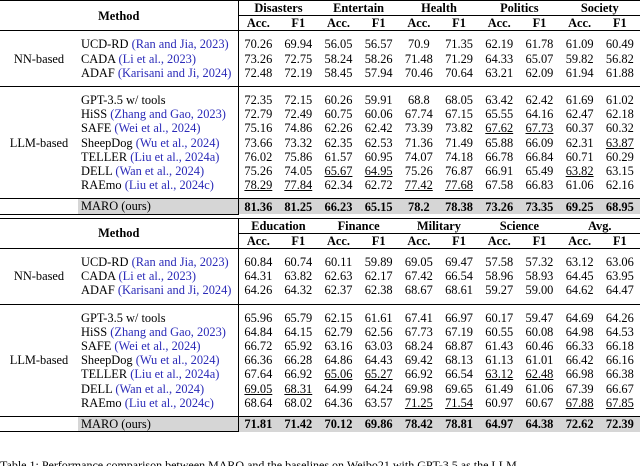 The height and width of the screenshot is (466, 640). What do you see at coordinates (620, 318) in the screenshot?
I see `value-cell: 64.26` at bounding box center [620, 318].